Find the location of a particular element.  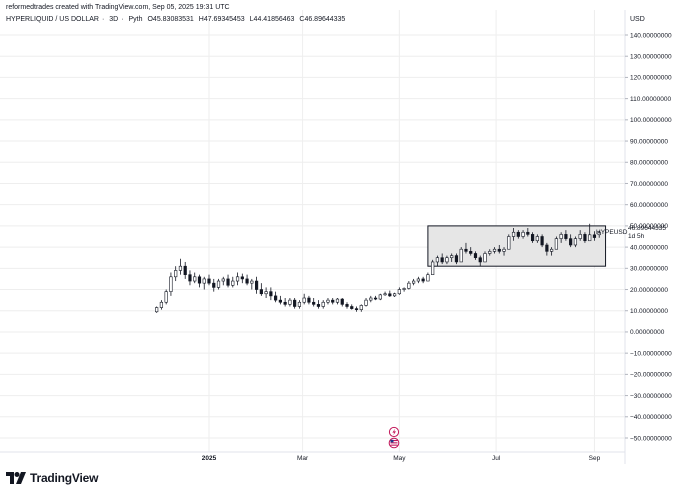

currency-label: USD is located at coordinates (637, 19).